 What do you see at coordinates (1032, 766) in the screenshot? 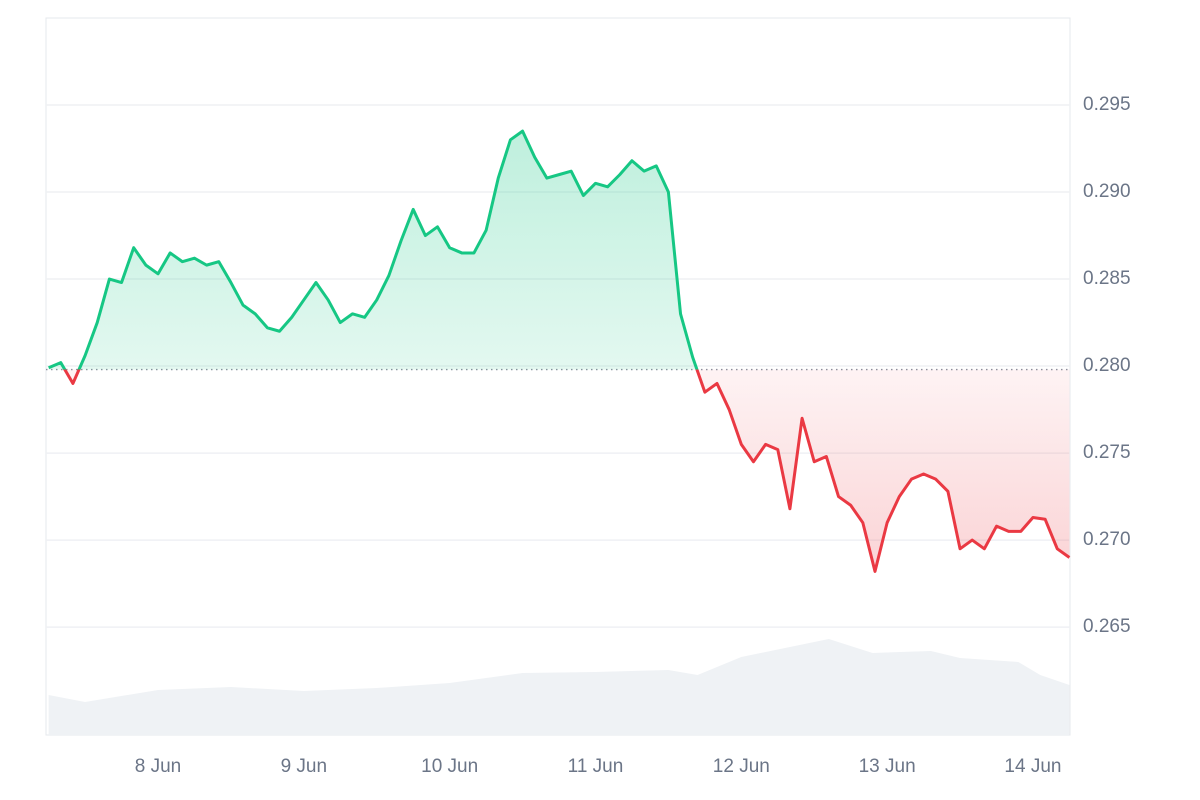
I see `x-tick-label: 14 Jun` at bounding box center [1032, 766].